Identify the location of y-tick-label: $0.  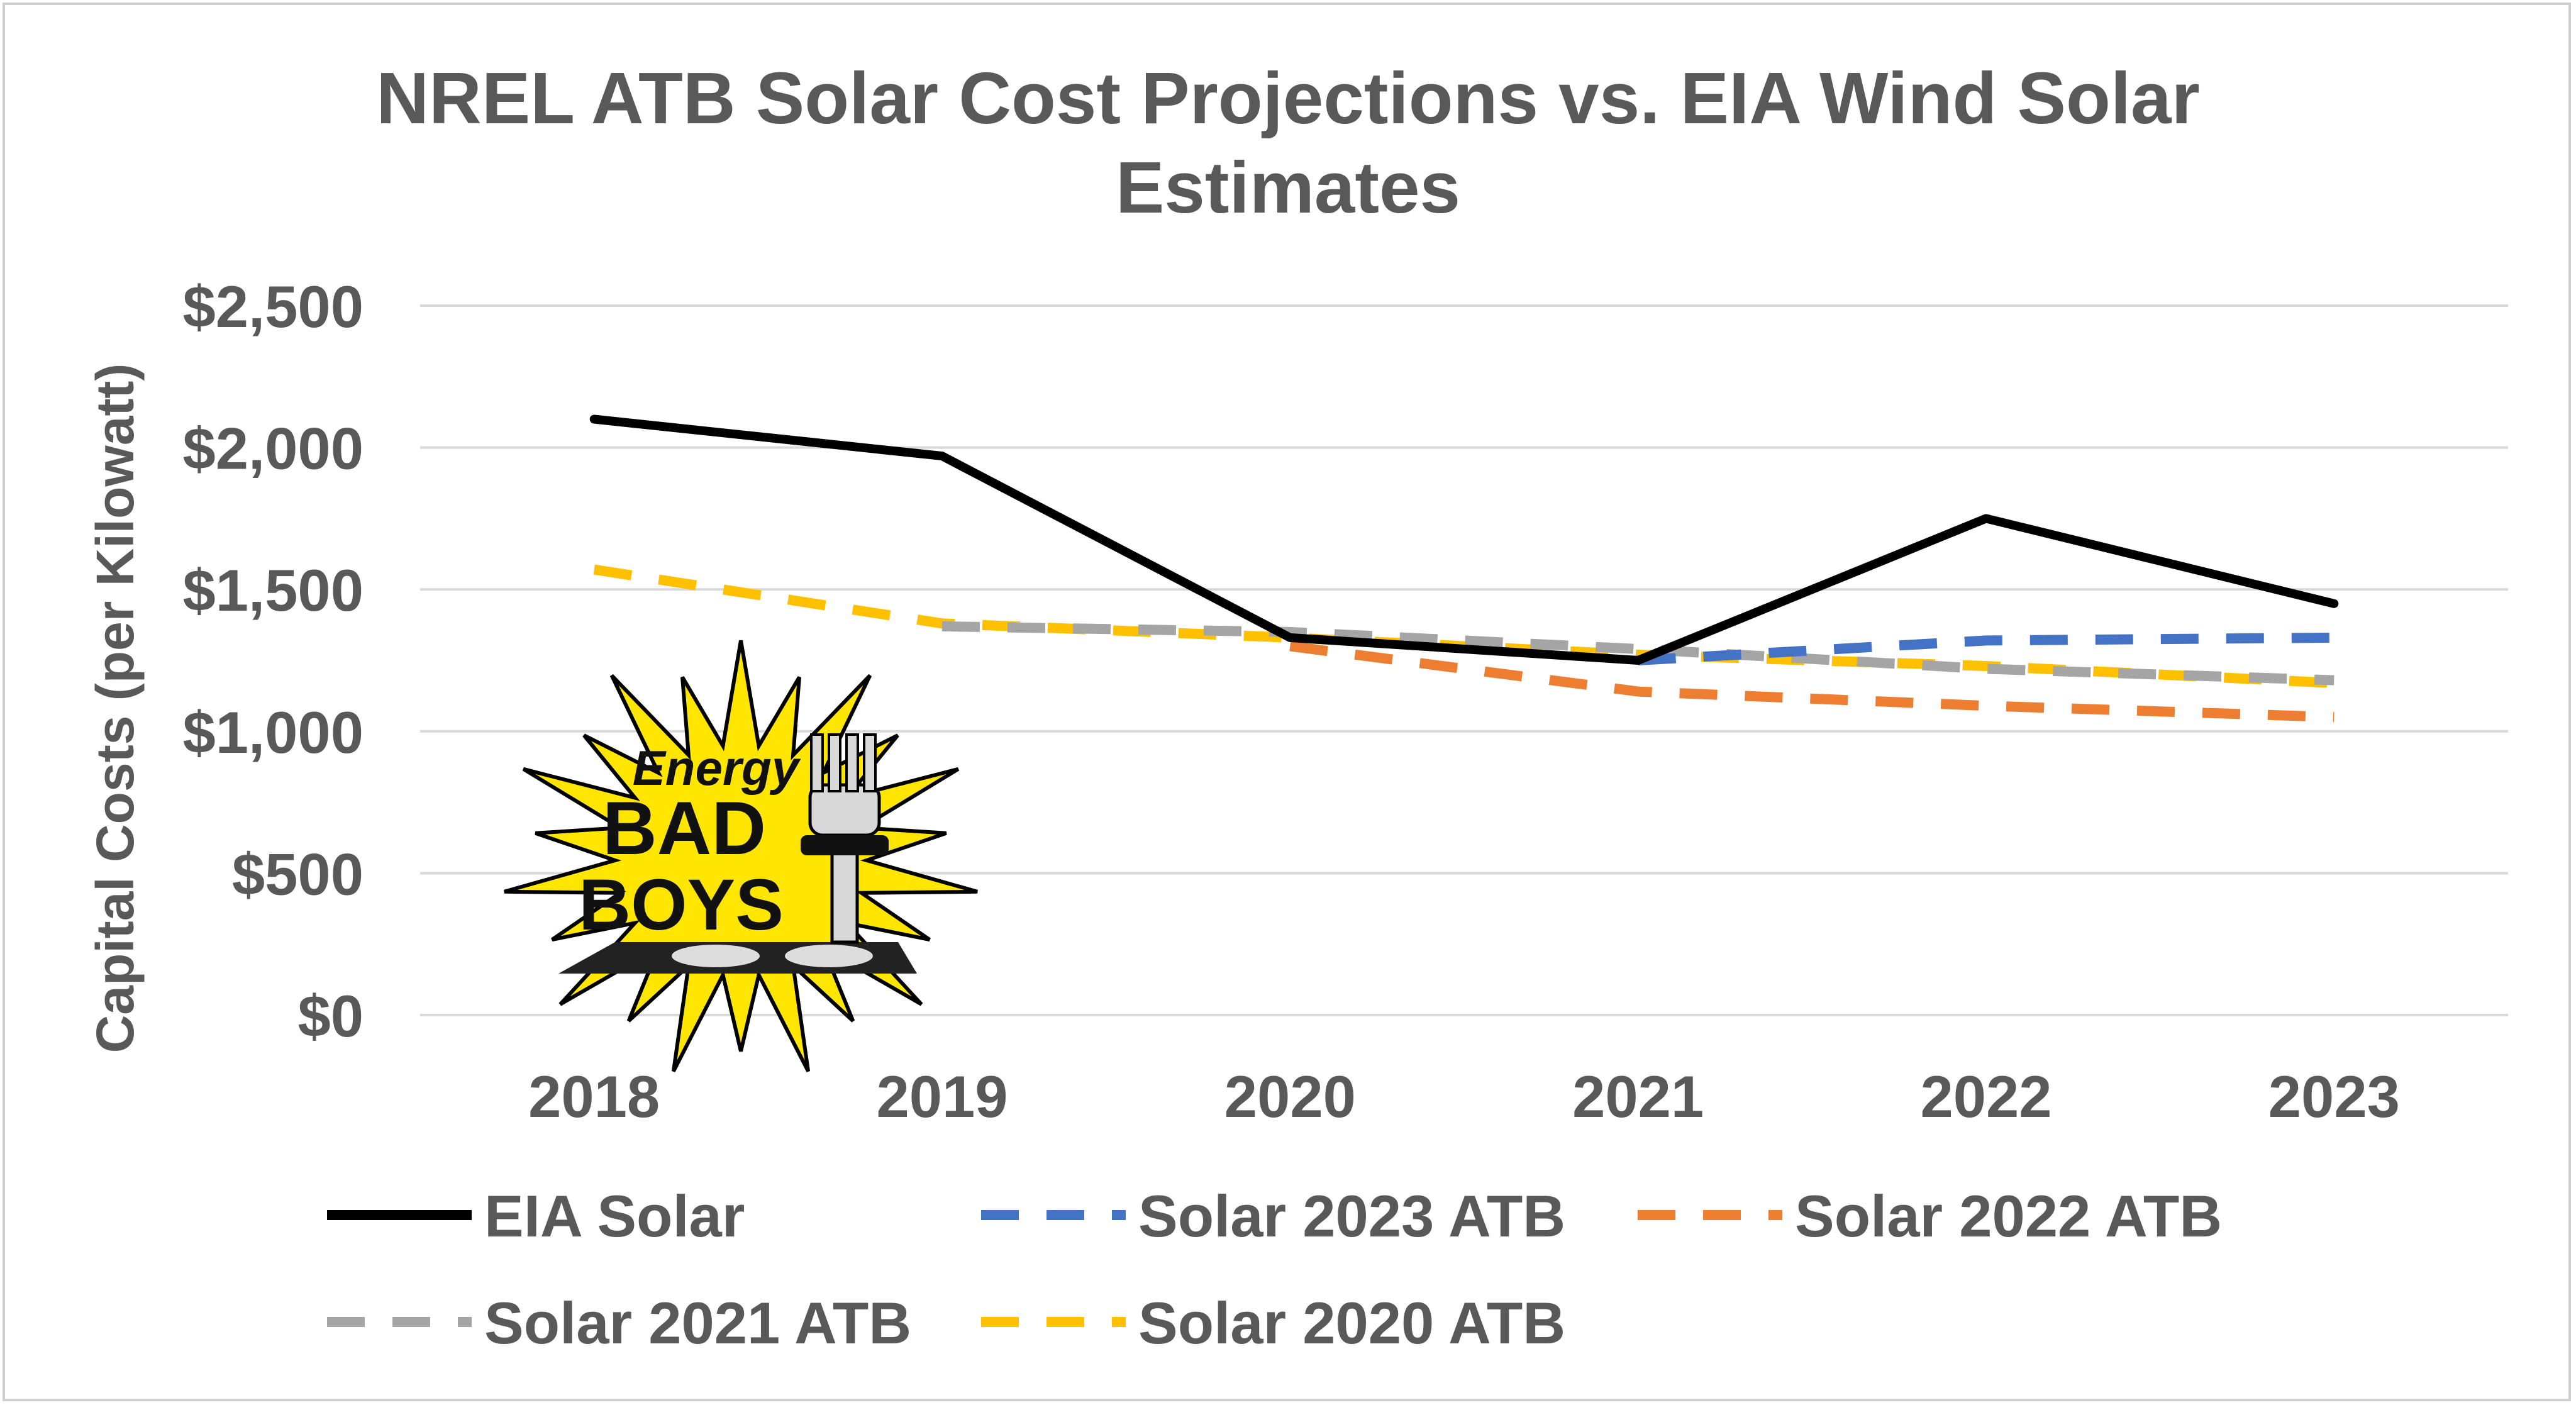
(330, 1016).